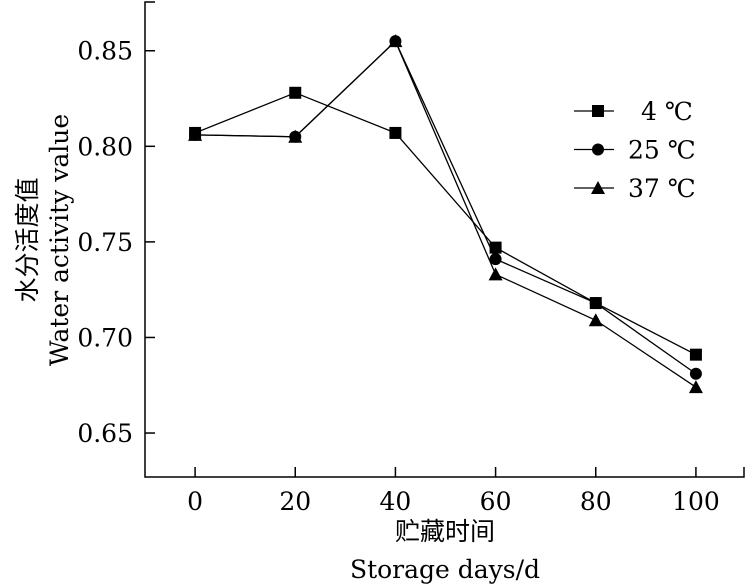 Image resolution: width=746 pixels, height=588 pixels. Describe the element at coordinates (598, 149) in the screenshot. I see `legend-marker-circle` at that location.